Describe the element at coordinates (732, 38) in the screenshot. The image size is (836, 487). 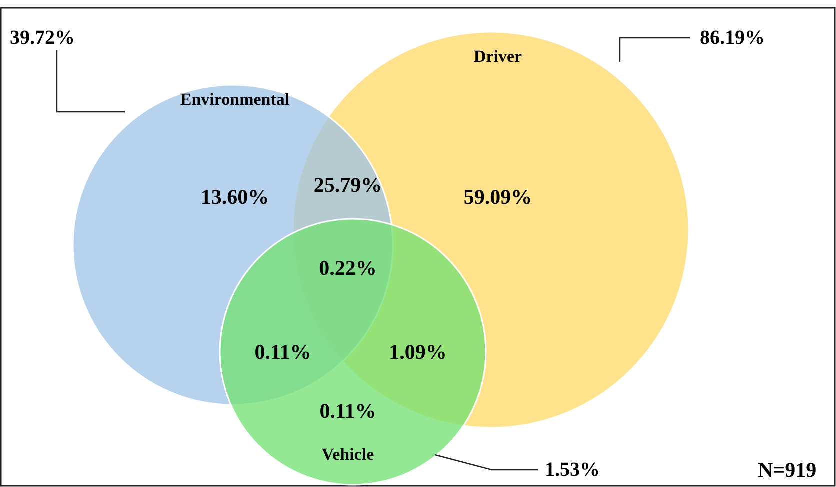
I see `data-label: 86.19%` at that location.